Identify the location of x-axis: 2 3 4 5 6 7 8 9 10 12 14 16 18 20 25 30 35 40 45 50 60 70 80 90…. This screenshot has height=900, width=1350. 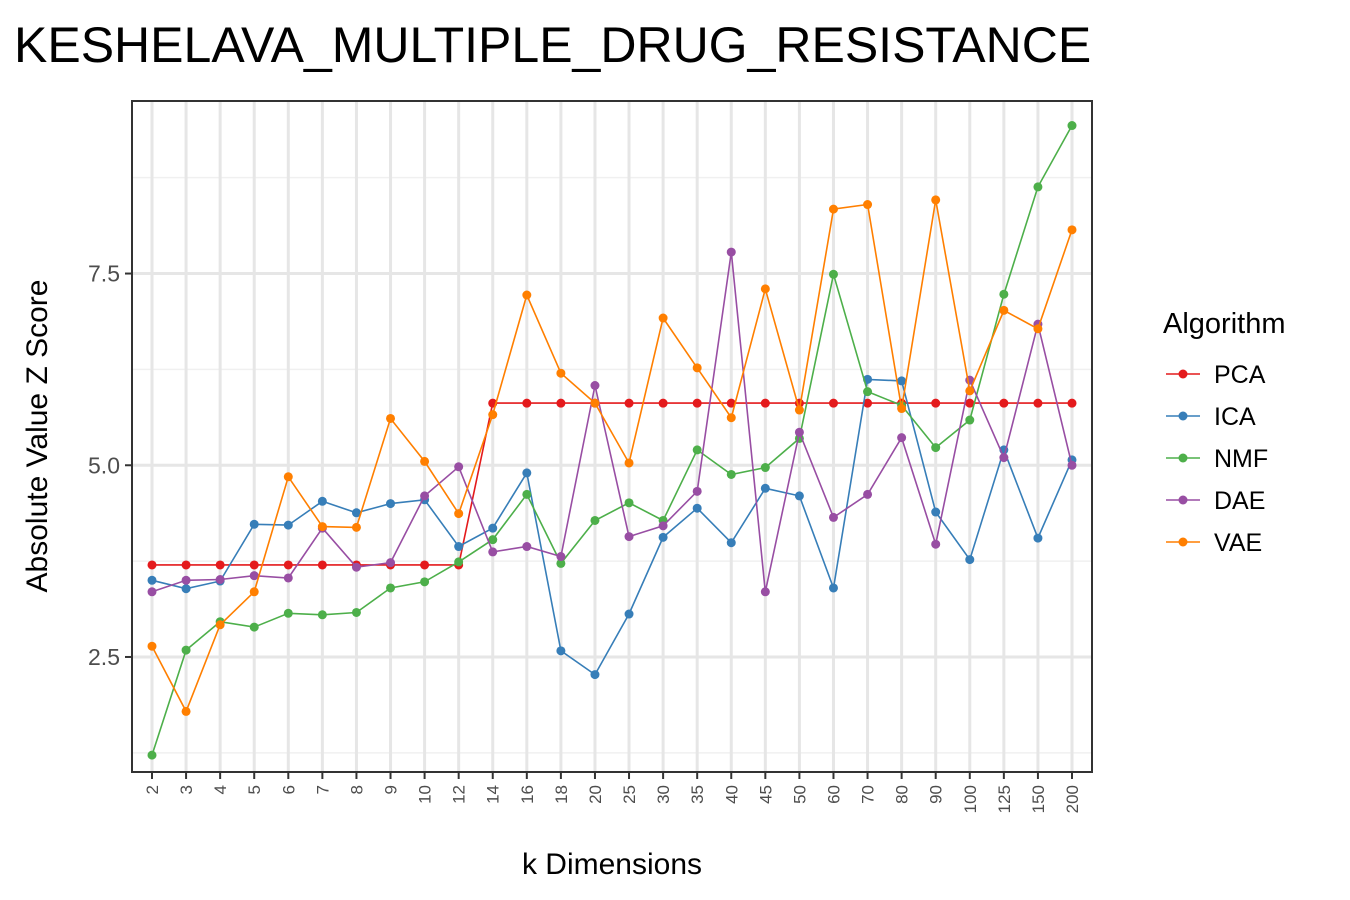
(612, 792).